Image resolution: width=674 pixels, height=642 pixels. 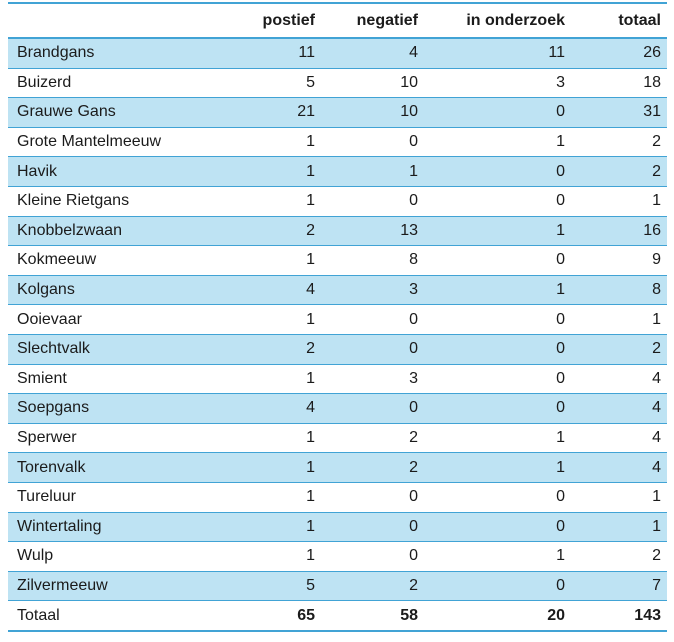 What do you see at coordinates (110, 319) in the screenshot?
I see `species-cell: Ooievaar` at bounding box center [110, 319].